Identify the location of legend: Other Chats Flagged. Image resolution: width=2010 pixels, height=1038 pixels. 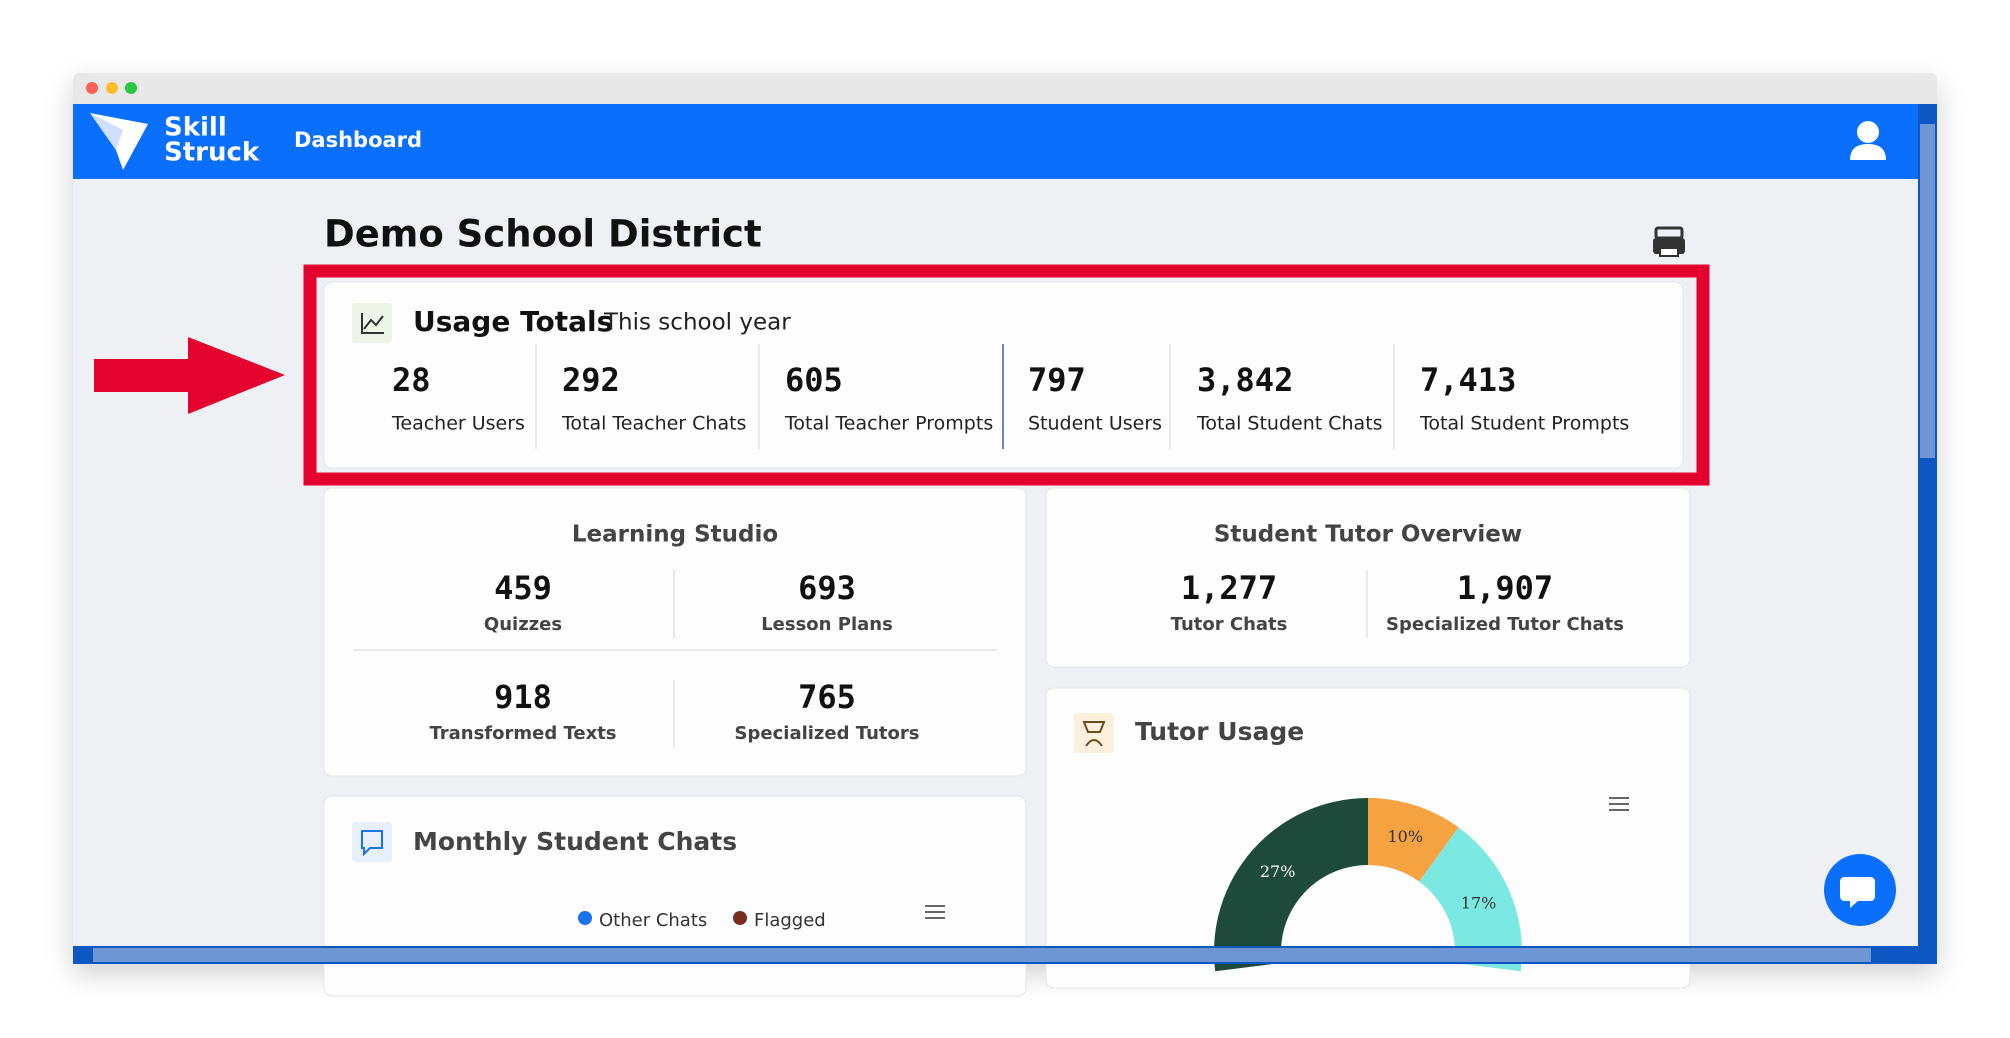
(702, 920).